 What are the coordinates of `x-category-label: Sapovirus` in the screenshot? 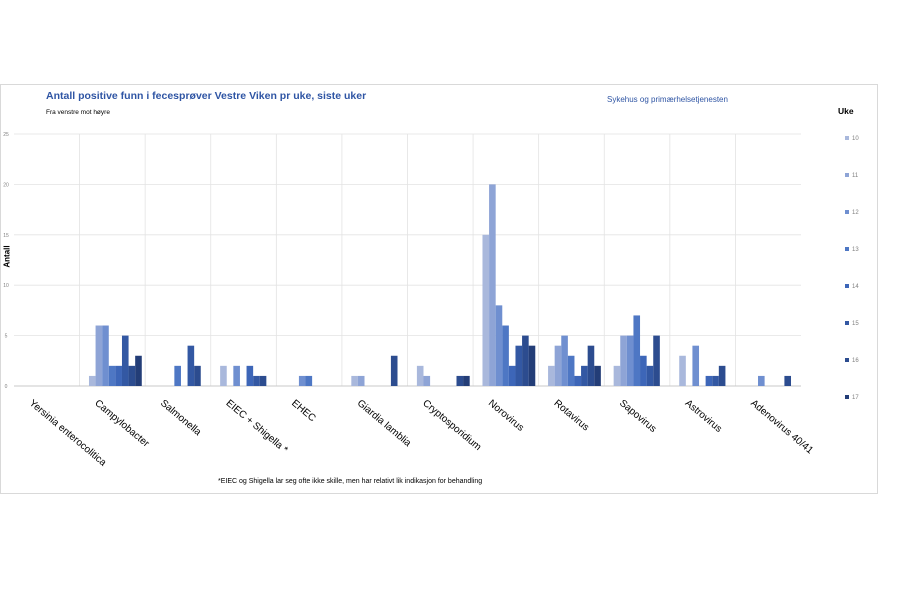 It's located at (637, 416).